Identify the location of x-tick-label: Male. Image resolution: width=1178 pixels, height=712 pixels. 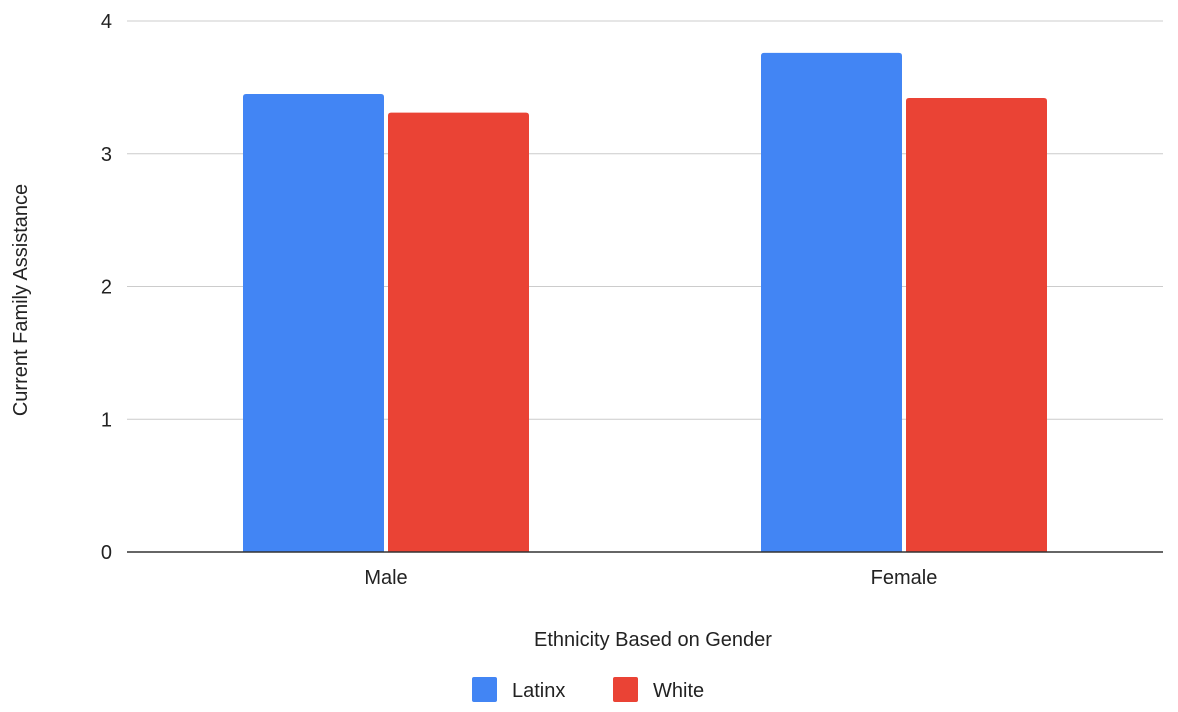
(385, 578).